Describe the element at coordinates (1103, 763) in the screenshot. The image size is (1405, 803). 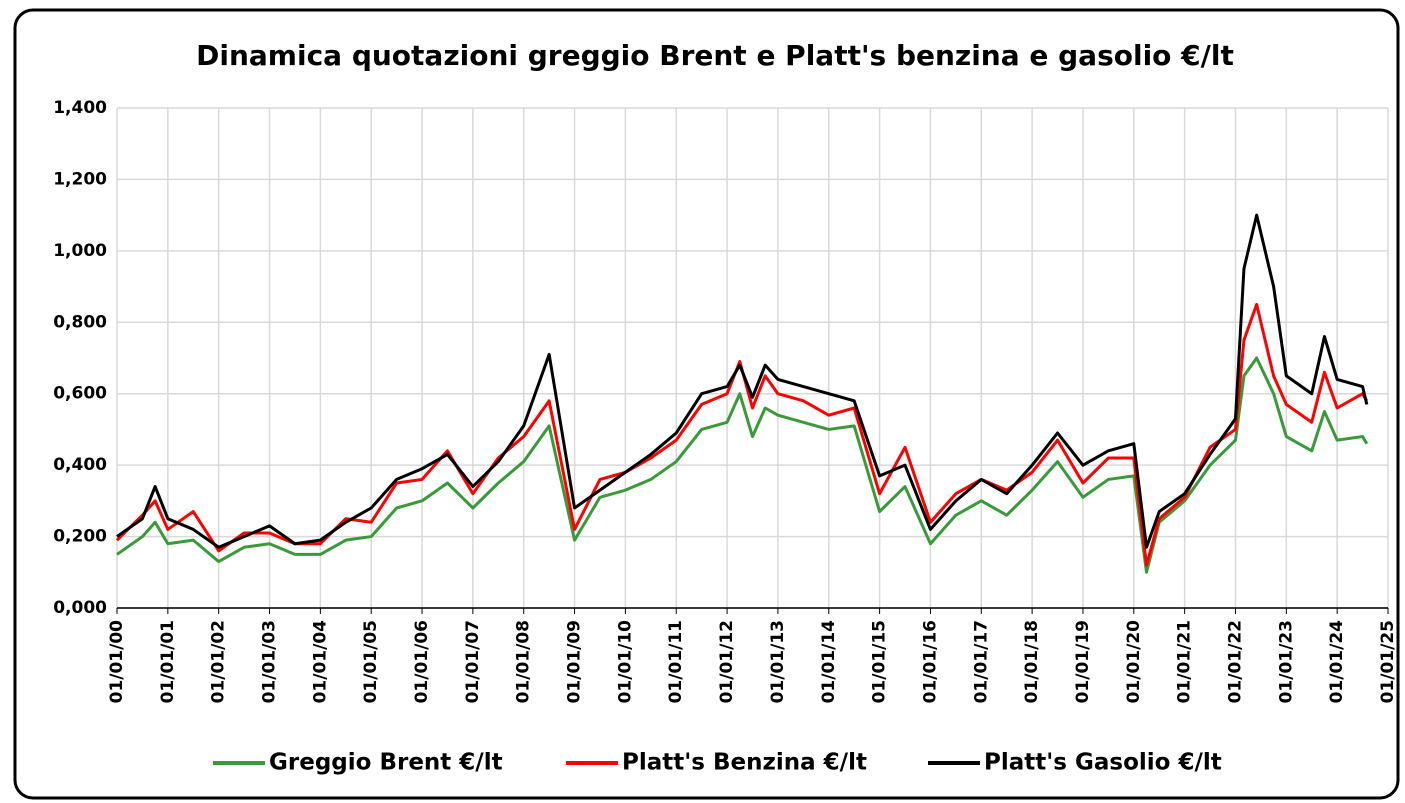
I see `legend-label: Platt's Gasolio €/lt` at that location.